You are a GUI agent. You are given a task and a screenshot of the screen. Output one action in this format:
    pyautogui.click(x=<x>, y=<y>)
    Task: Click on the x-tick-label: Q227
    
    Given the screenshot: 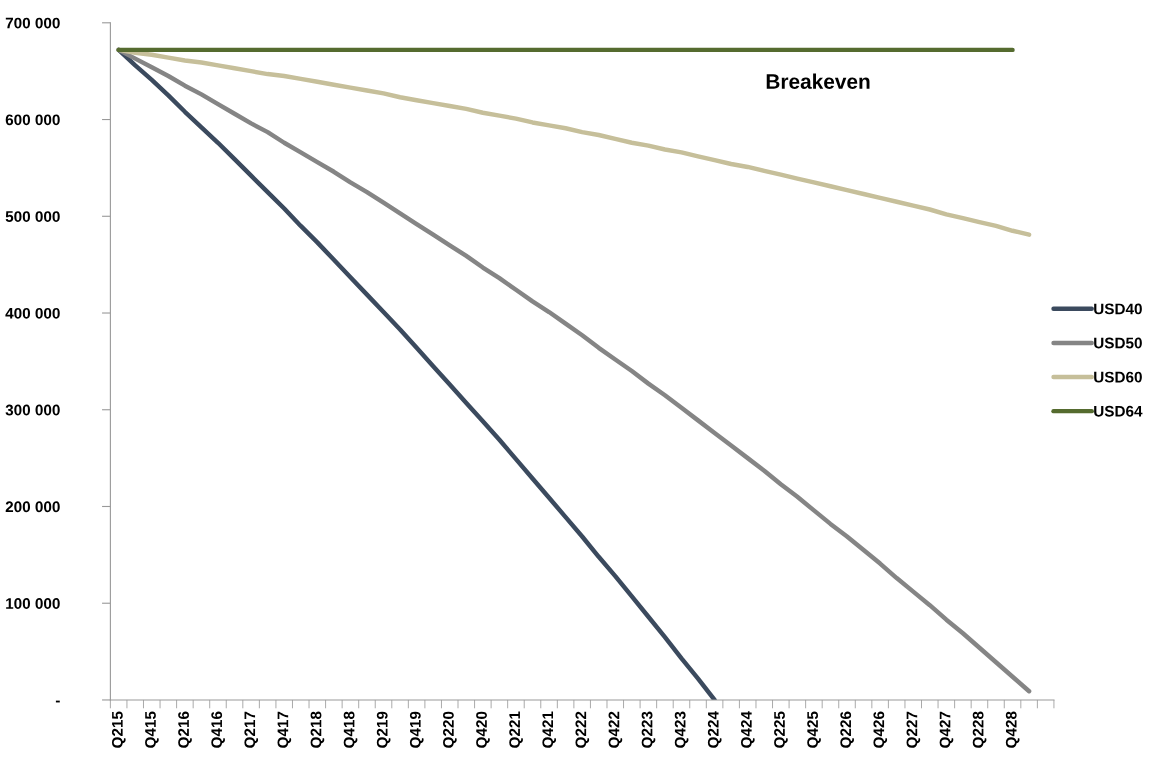 What is the action you would take?
    pyautogui.click(x=913, y=729)
    